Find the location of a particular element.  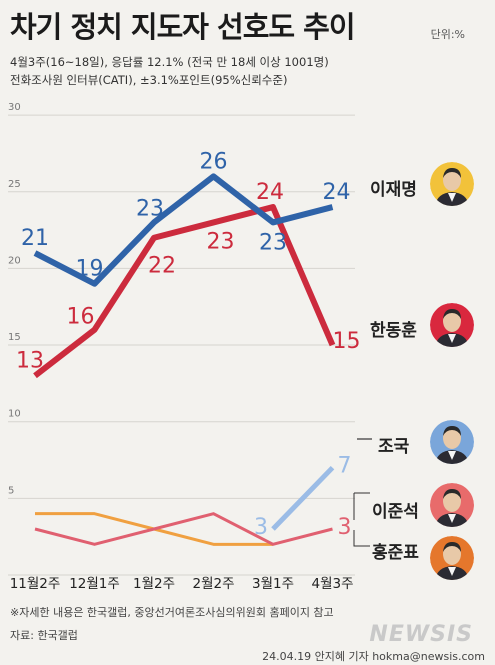

avatar-hong-junpyo is located at coordinates (452, 558).